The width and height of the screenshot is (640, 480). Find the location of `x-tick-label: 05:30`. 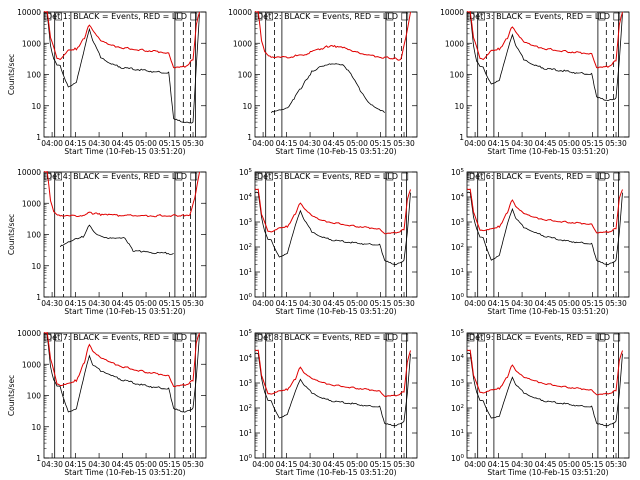

x-tick-label: 05:30 is located at coordinates (193, 143).